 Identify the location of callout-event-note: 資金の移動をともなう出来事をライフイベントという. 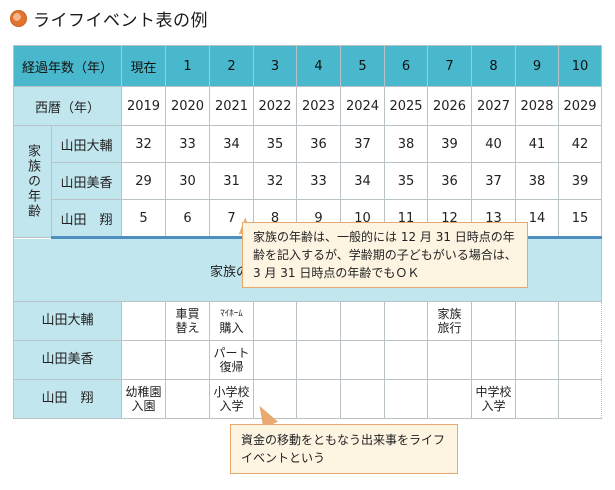
(344, 449).